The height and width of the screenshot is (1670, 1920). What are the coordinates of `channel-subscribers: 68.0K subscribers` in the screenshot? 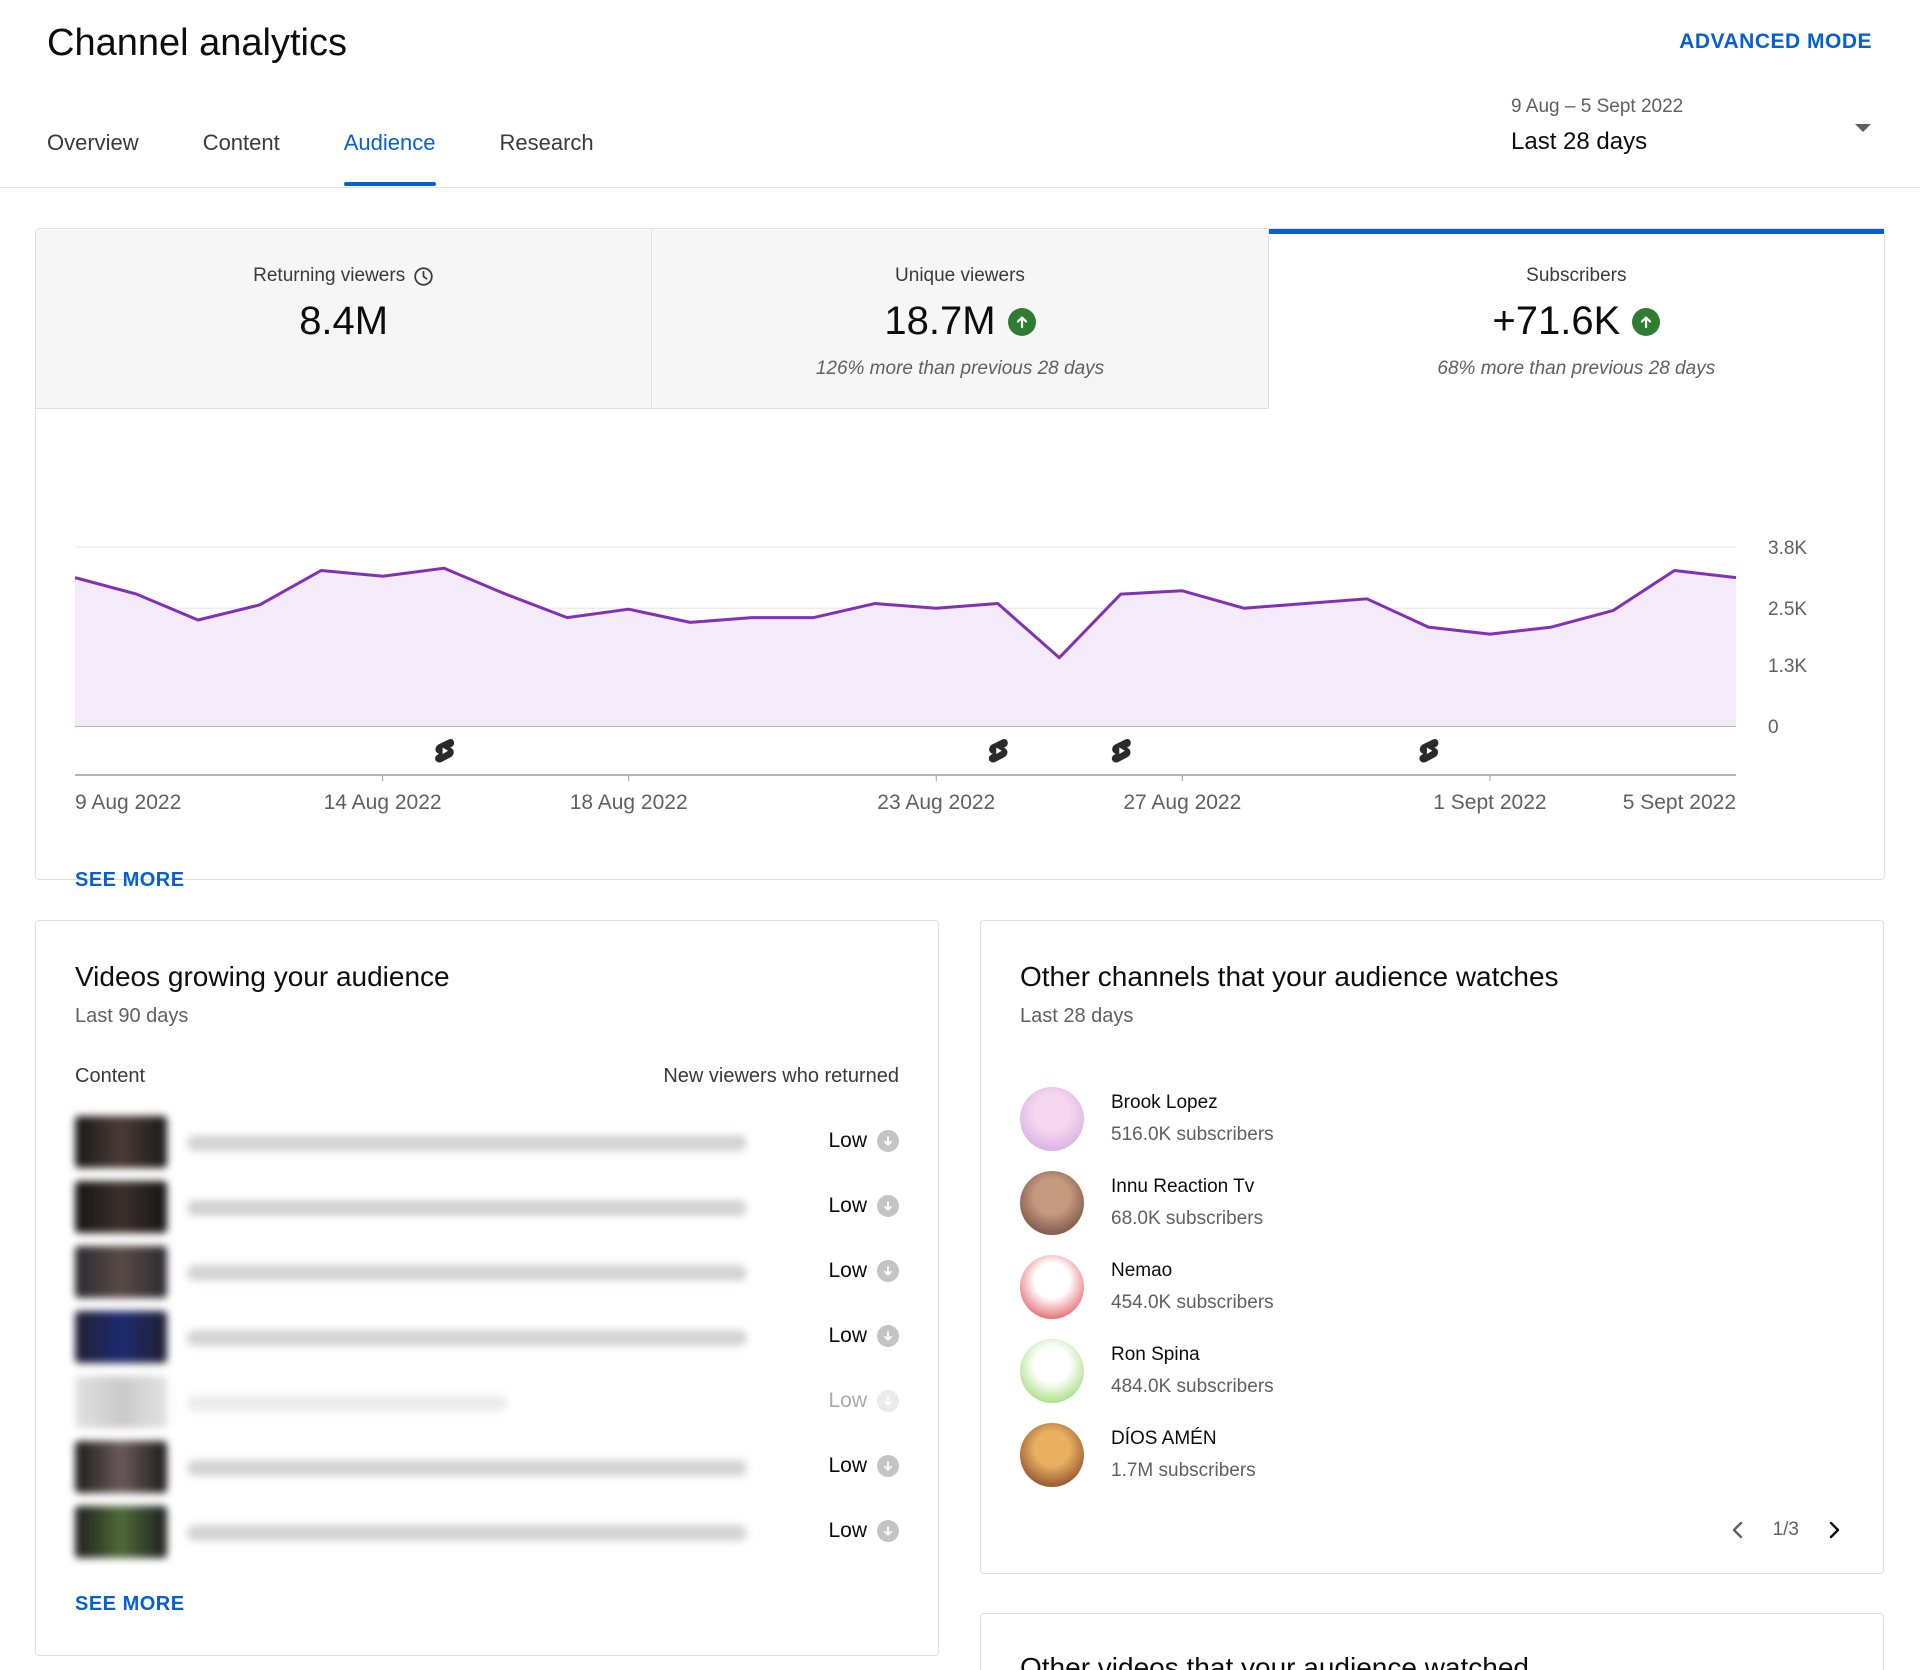 It's located at (1187, 1218).